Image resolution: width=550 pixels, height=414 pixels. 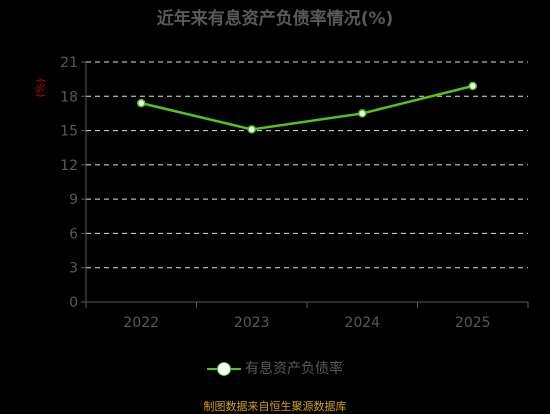 I want to click on y-tick-label: 6, so click(x=73, y=234).